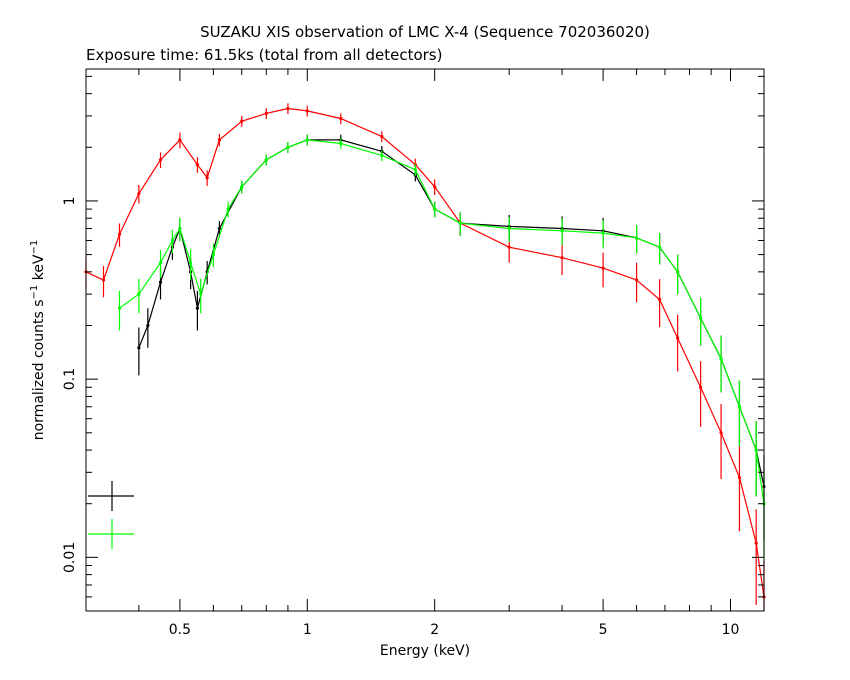 The width and height of the screenshot is (850, 680). What do you see at coordinates (307, 630) in the screenshot?
I see `x-tick-label-1: 1` at bounding box center [307, 630].